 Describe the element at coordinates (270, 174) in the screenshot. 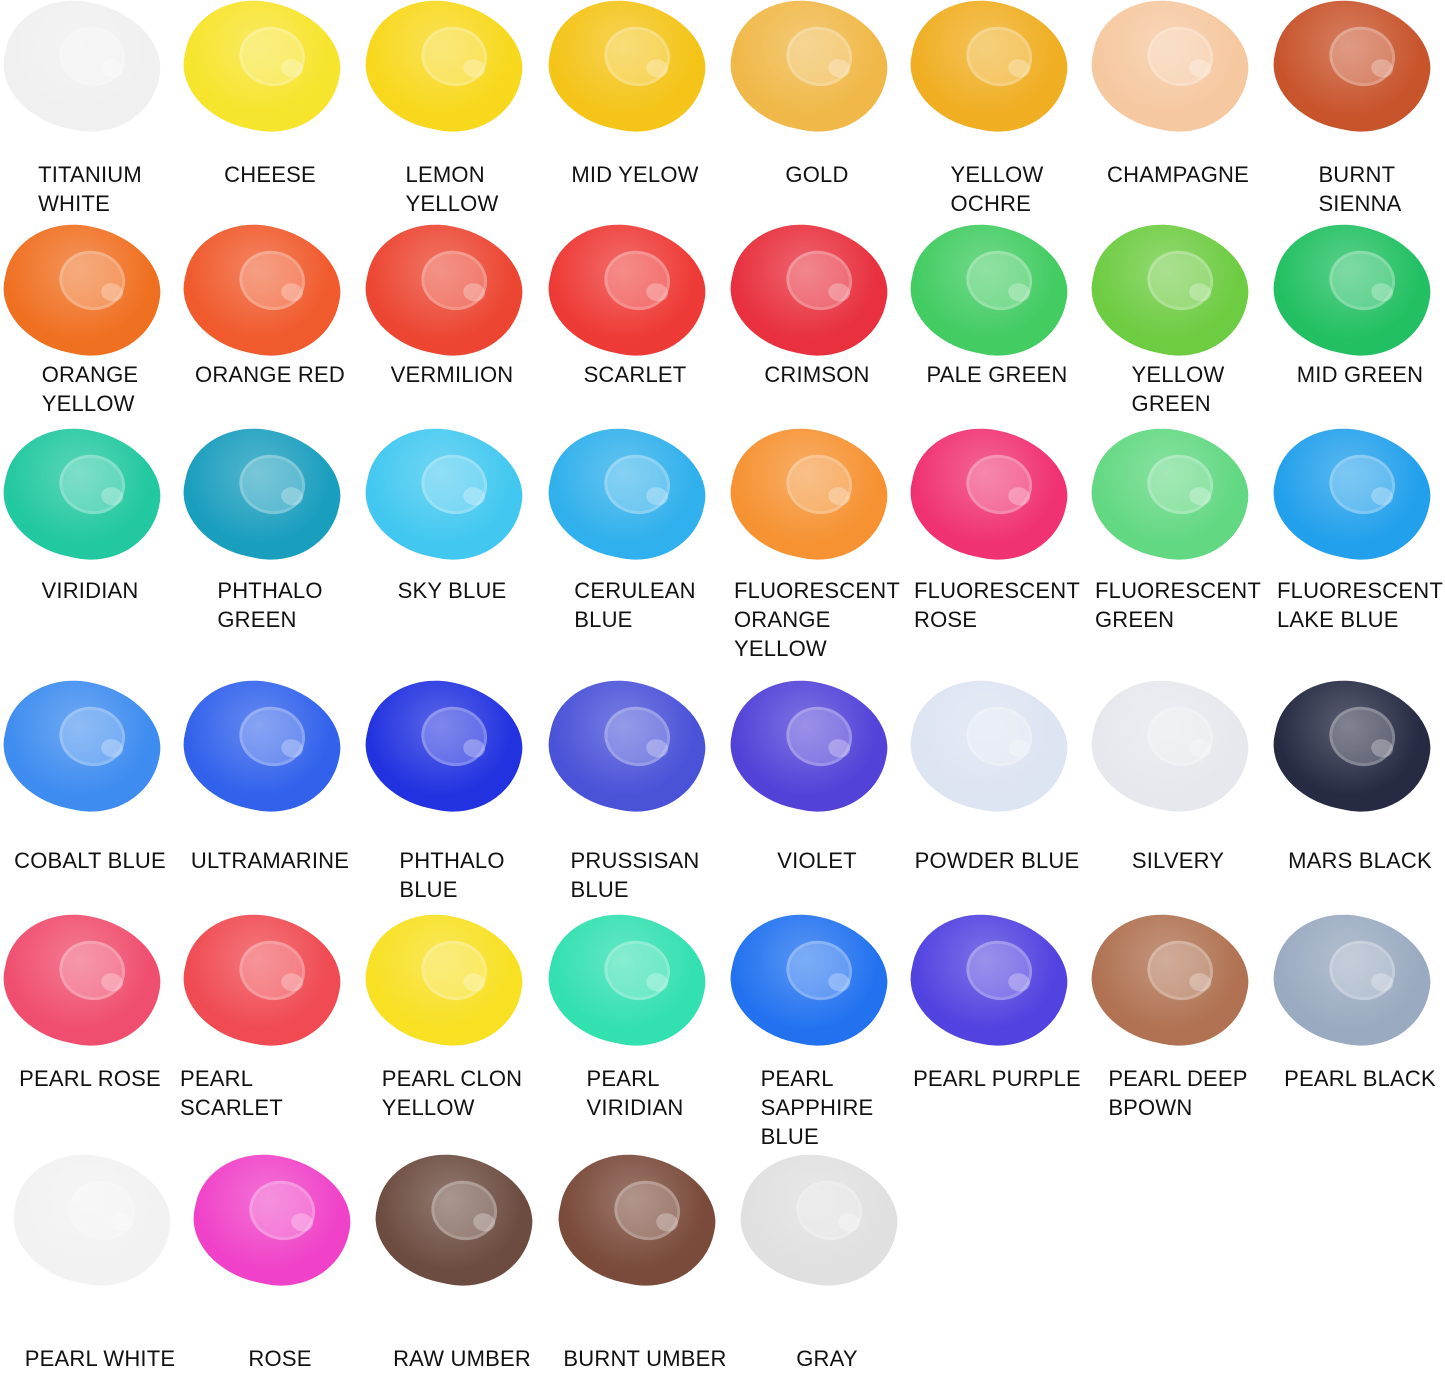

I see `swatch-label: CHEESE` at that location.